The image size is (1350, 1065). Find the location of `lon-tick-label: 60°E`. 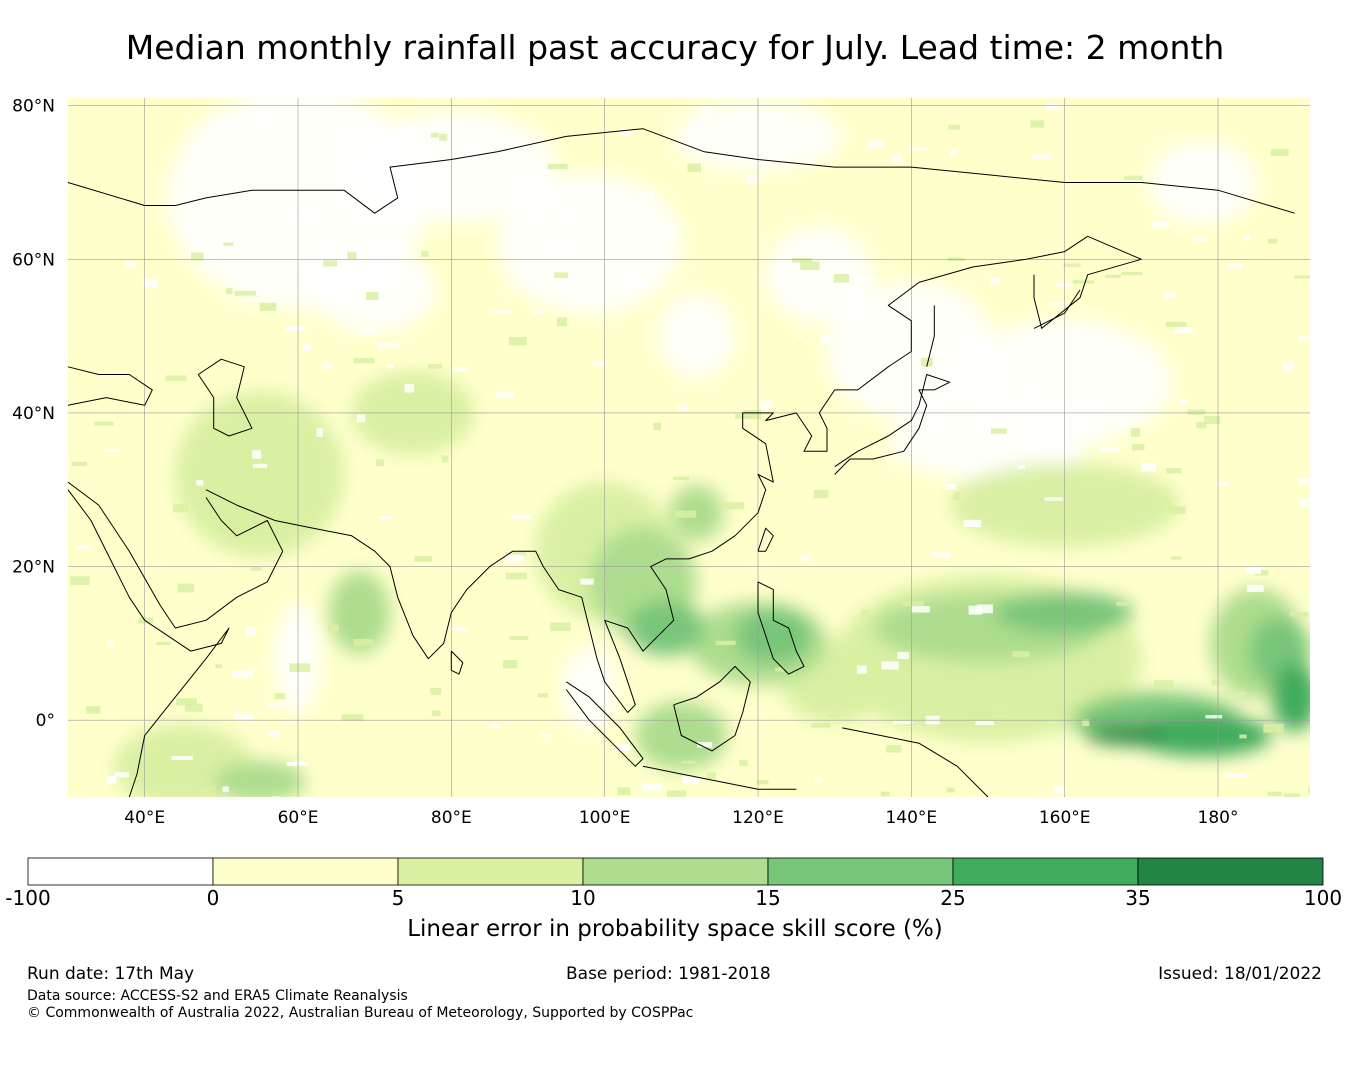

lon-tick-label: 60°E is located at coordinates (298, 818).